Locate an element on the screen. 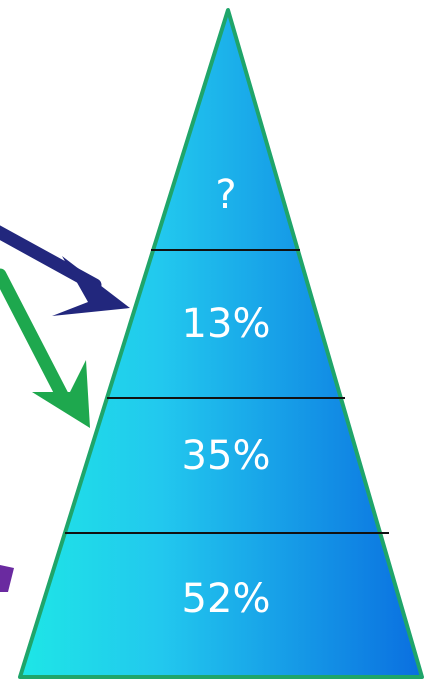  tier-label-second: 13% is located at coordinates (226, 324).